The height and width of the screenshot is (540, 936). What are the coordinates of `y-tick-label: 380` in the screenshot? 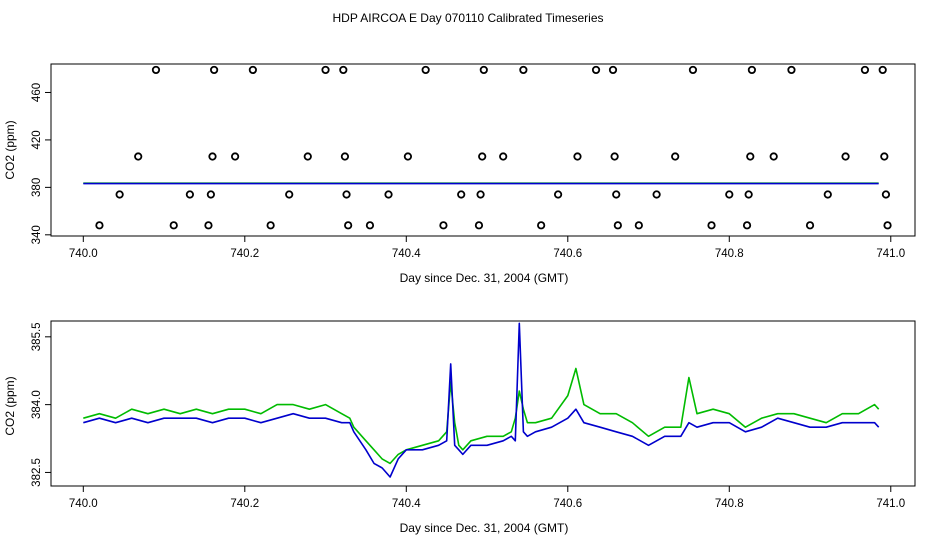 It's located at (37, 187).